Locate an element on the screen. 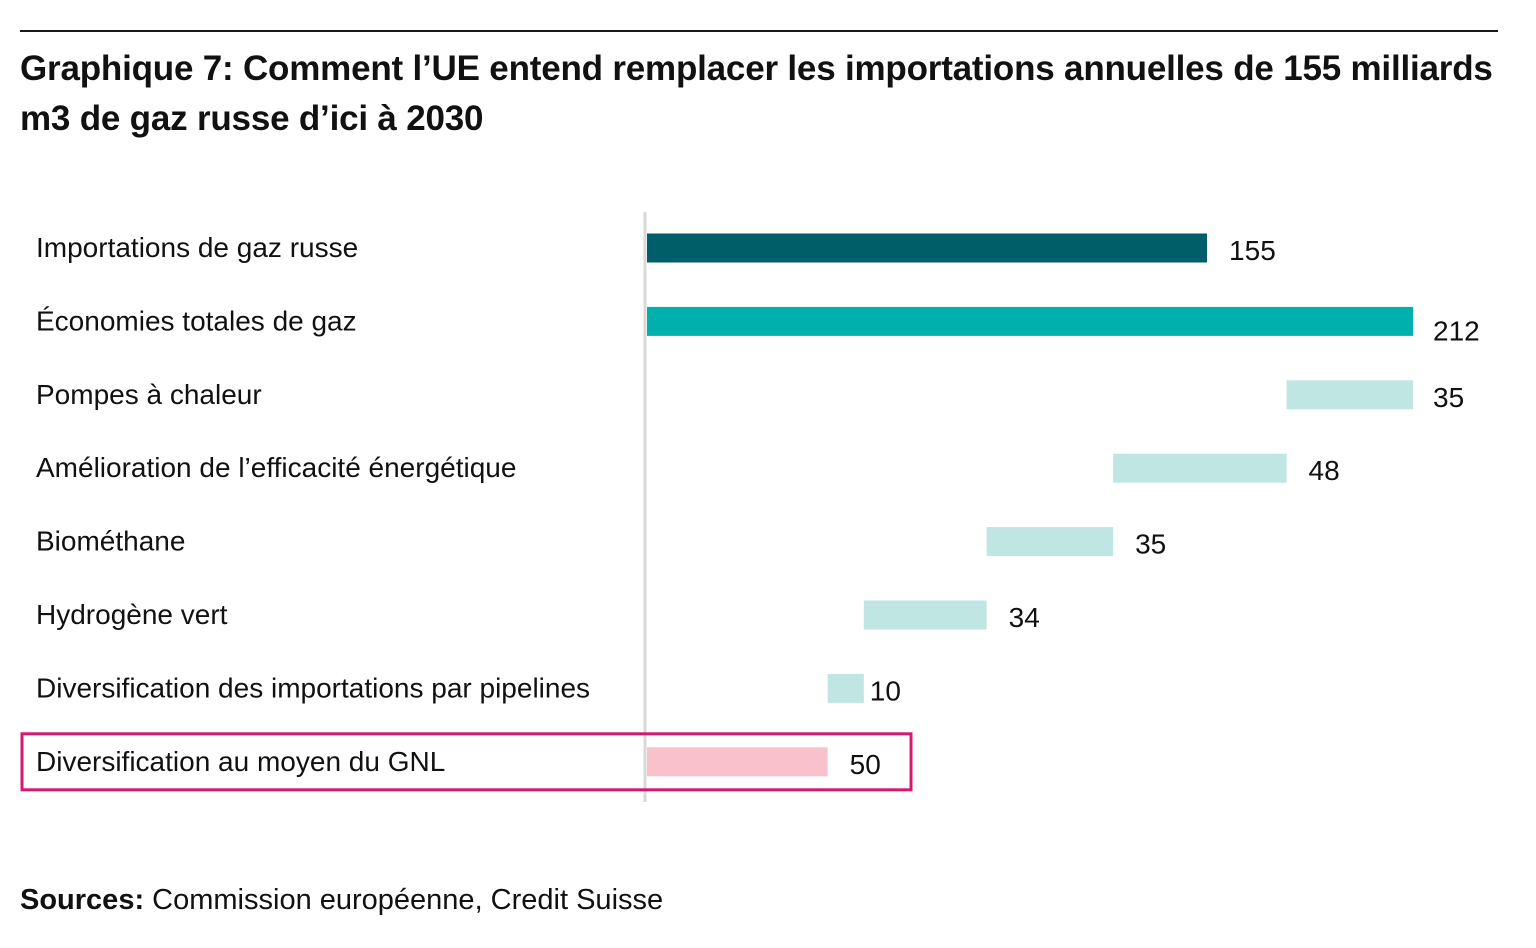 The width and height of the screenshot is (1536, 948). value-label: 212 is located at coordinates (1456, 330).